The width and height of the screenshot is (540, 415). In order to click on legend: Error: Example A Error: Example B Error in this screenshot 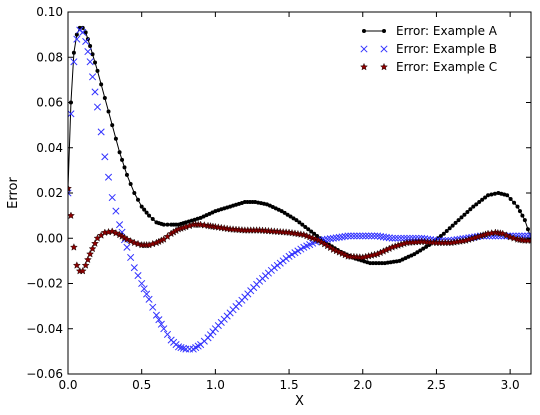, I will do `click(429, 49)`.